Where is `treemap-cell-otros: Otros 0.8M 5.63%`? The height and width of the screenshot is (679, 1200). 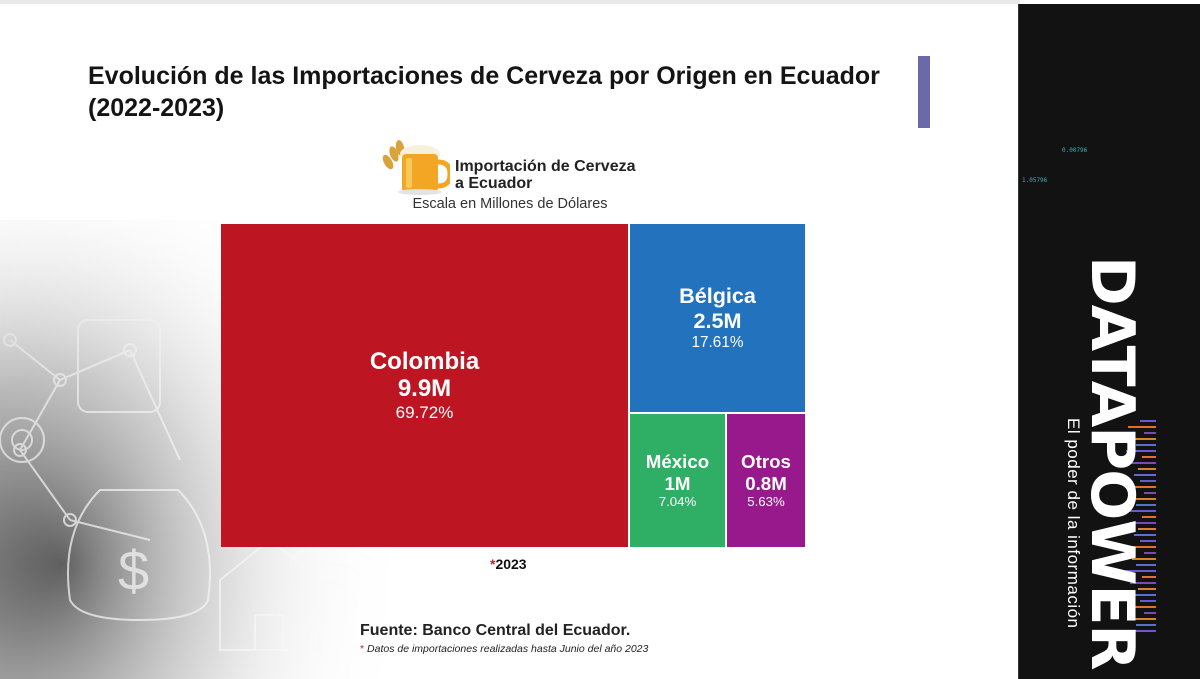
treemap-cell-otros: Otros 0.8M 5.63% is located at coordinates (766, 480).